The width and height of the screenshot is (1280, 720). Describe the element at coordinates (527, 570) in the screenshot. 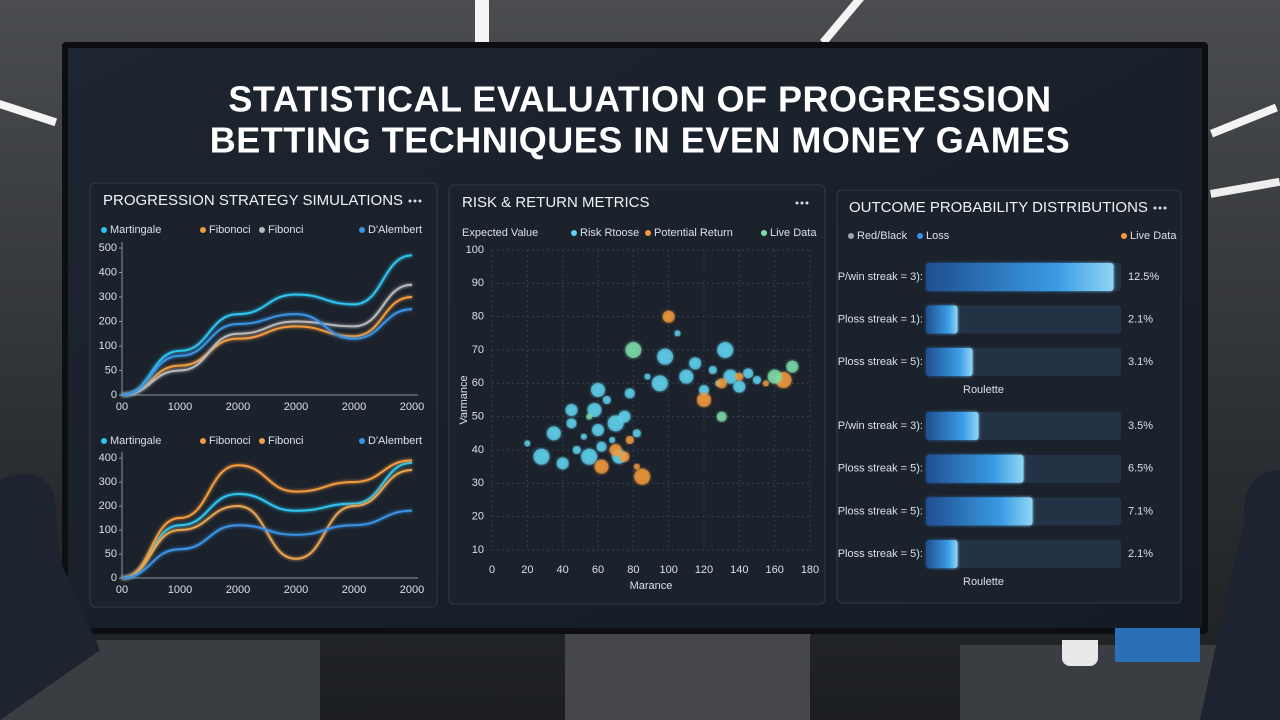

I see `x-tick-label: 20` at that location.